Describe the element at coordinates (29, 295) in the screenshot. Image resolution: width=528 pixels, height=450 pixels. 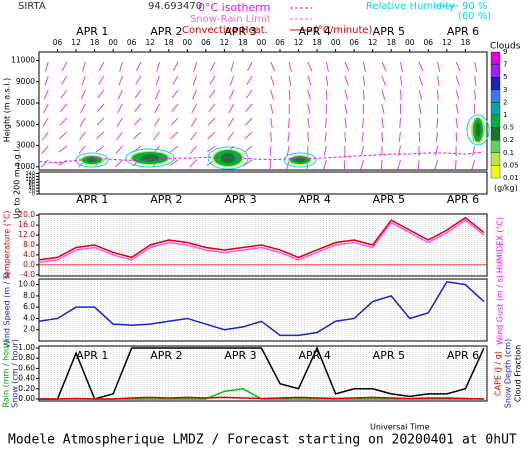
I see `y-tick-label: 8.0` at that location.